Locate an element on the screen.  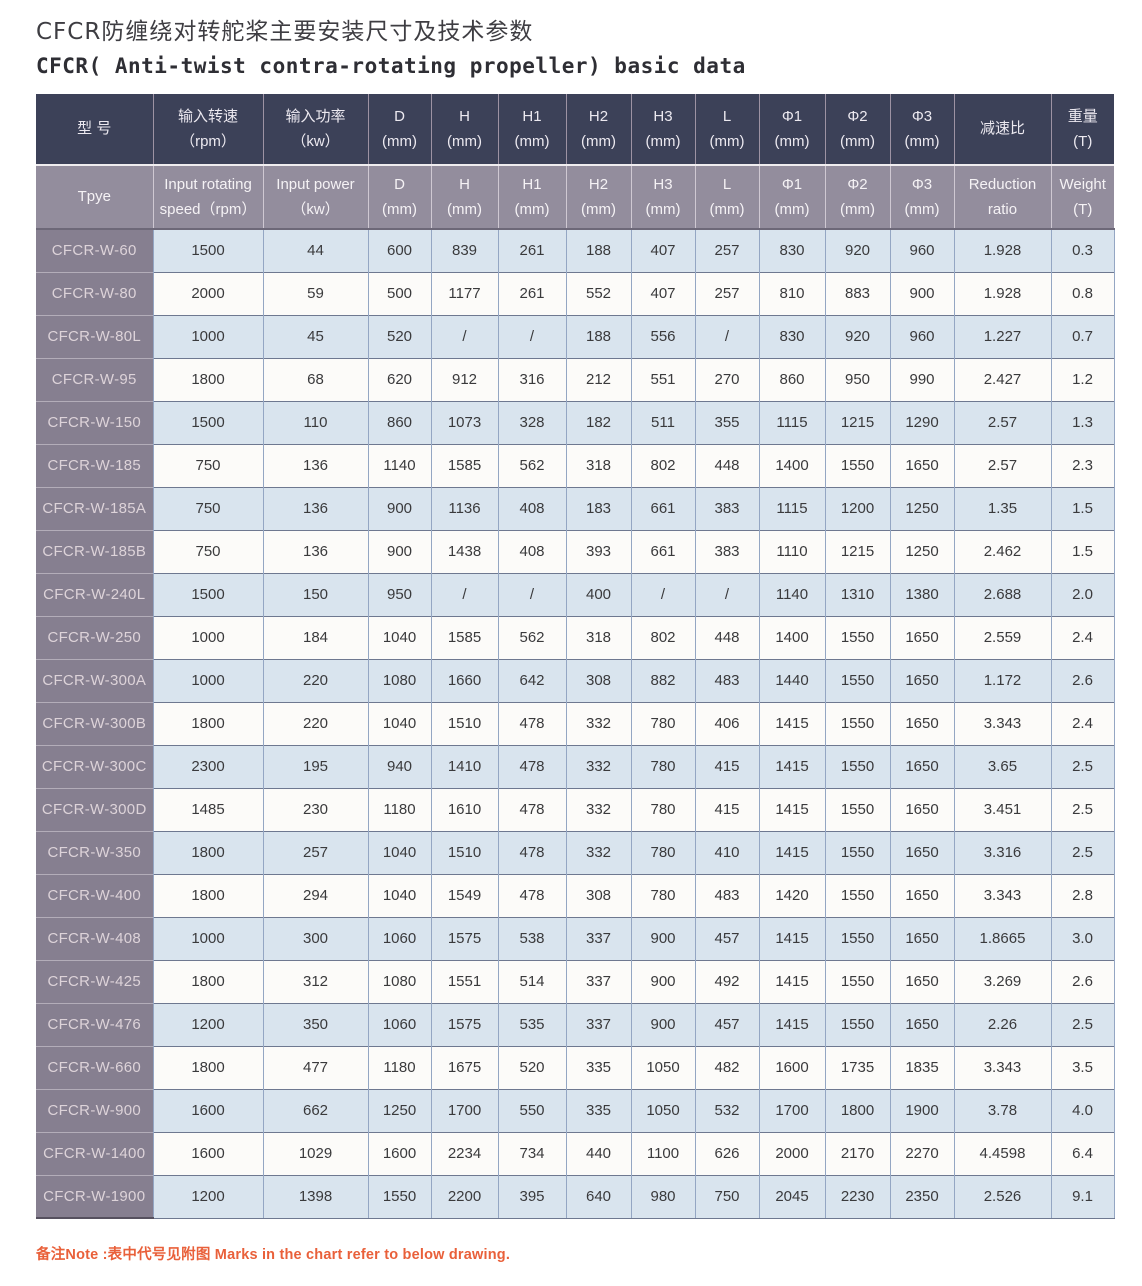
header-line: Φ1 is located at coordinates (792, 184).